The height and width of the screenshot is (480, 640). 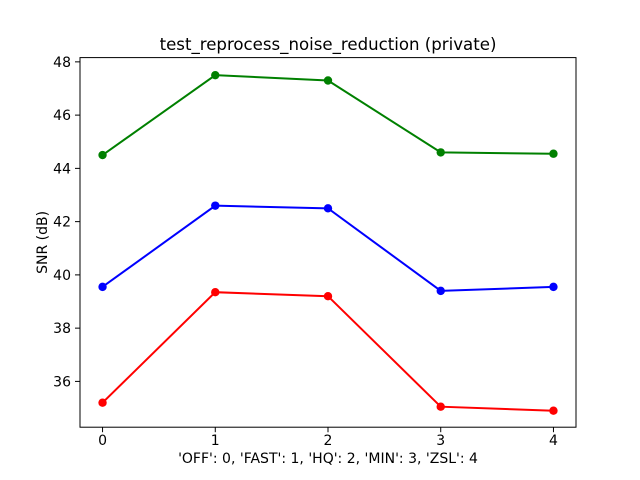 I want to click on x-tick-label: 2, so click(x=328, y=441).